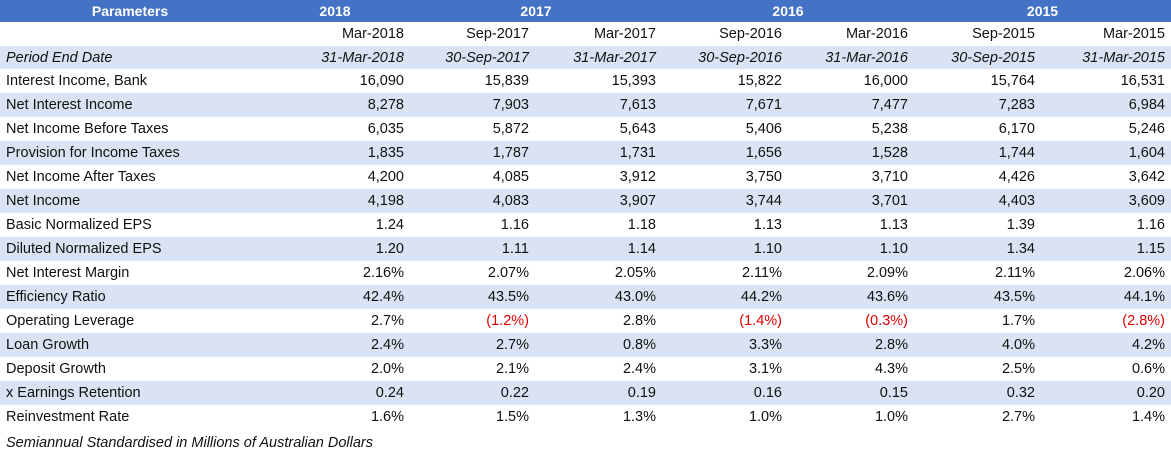 This screenshot has height=464, width=1171. I want to click on table-cell: 4,198, so click(335, 201).